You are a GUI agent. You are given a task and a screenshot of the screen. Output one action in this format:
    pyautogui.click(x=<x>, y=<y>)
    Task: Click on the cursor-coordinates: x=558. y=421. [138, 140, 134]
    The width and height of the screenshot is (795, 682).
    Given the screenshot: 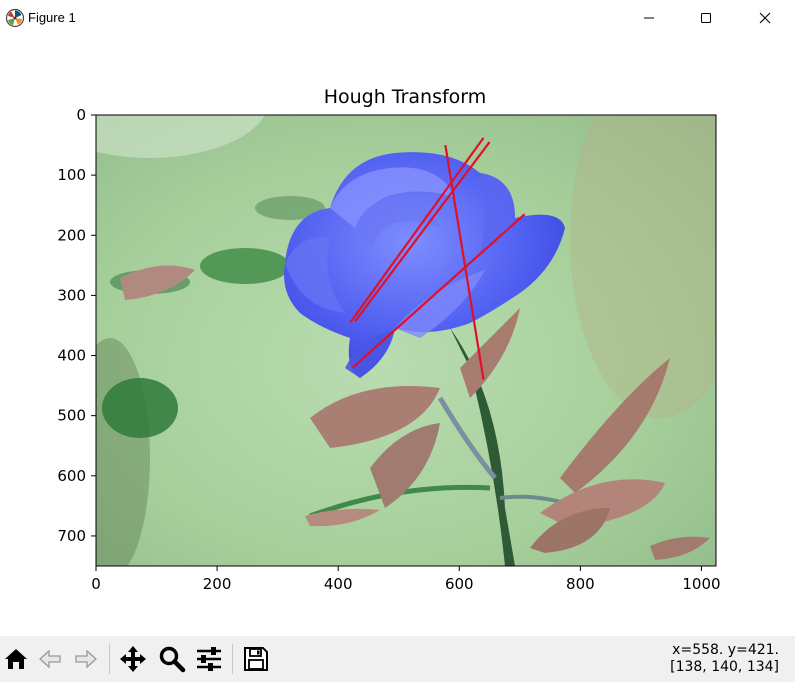 What is the action you would take?
    pyautogui.click(x=724, y=659)
    